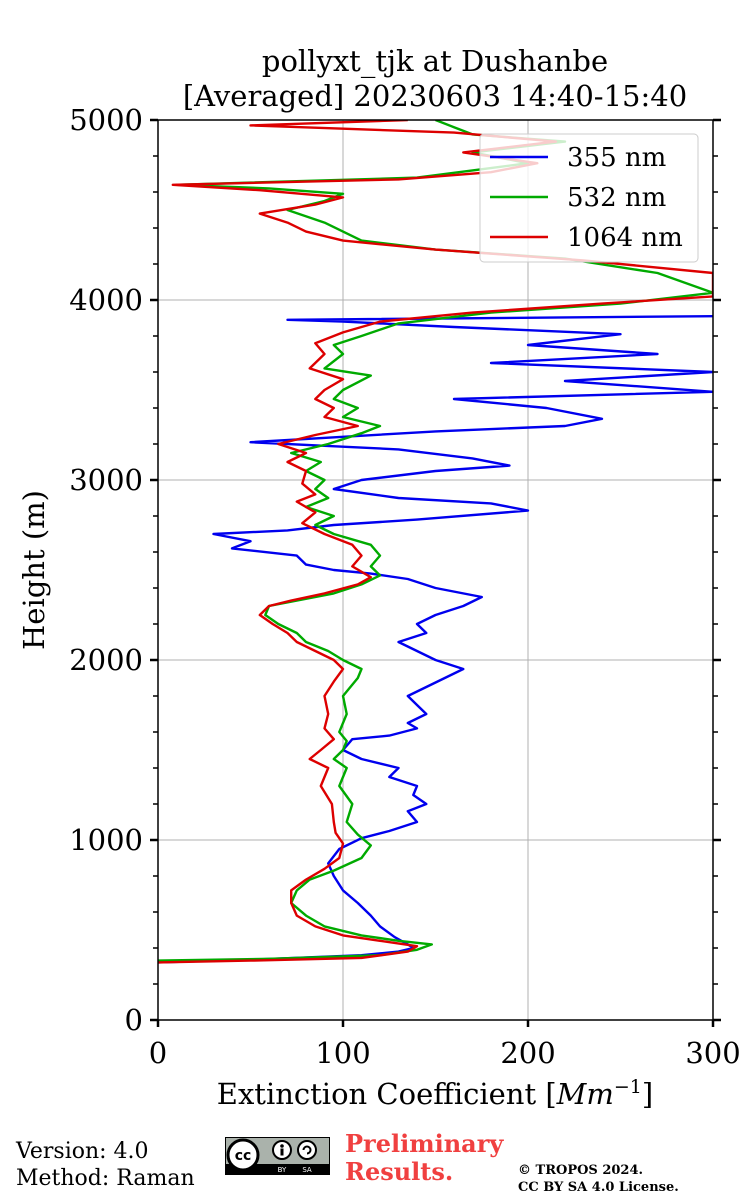  Describe the element at coordinates (106, 840) in the screenshot. I see `y-tick-label: 1000` at that location.